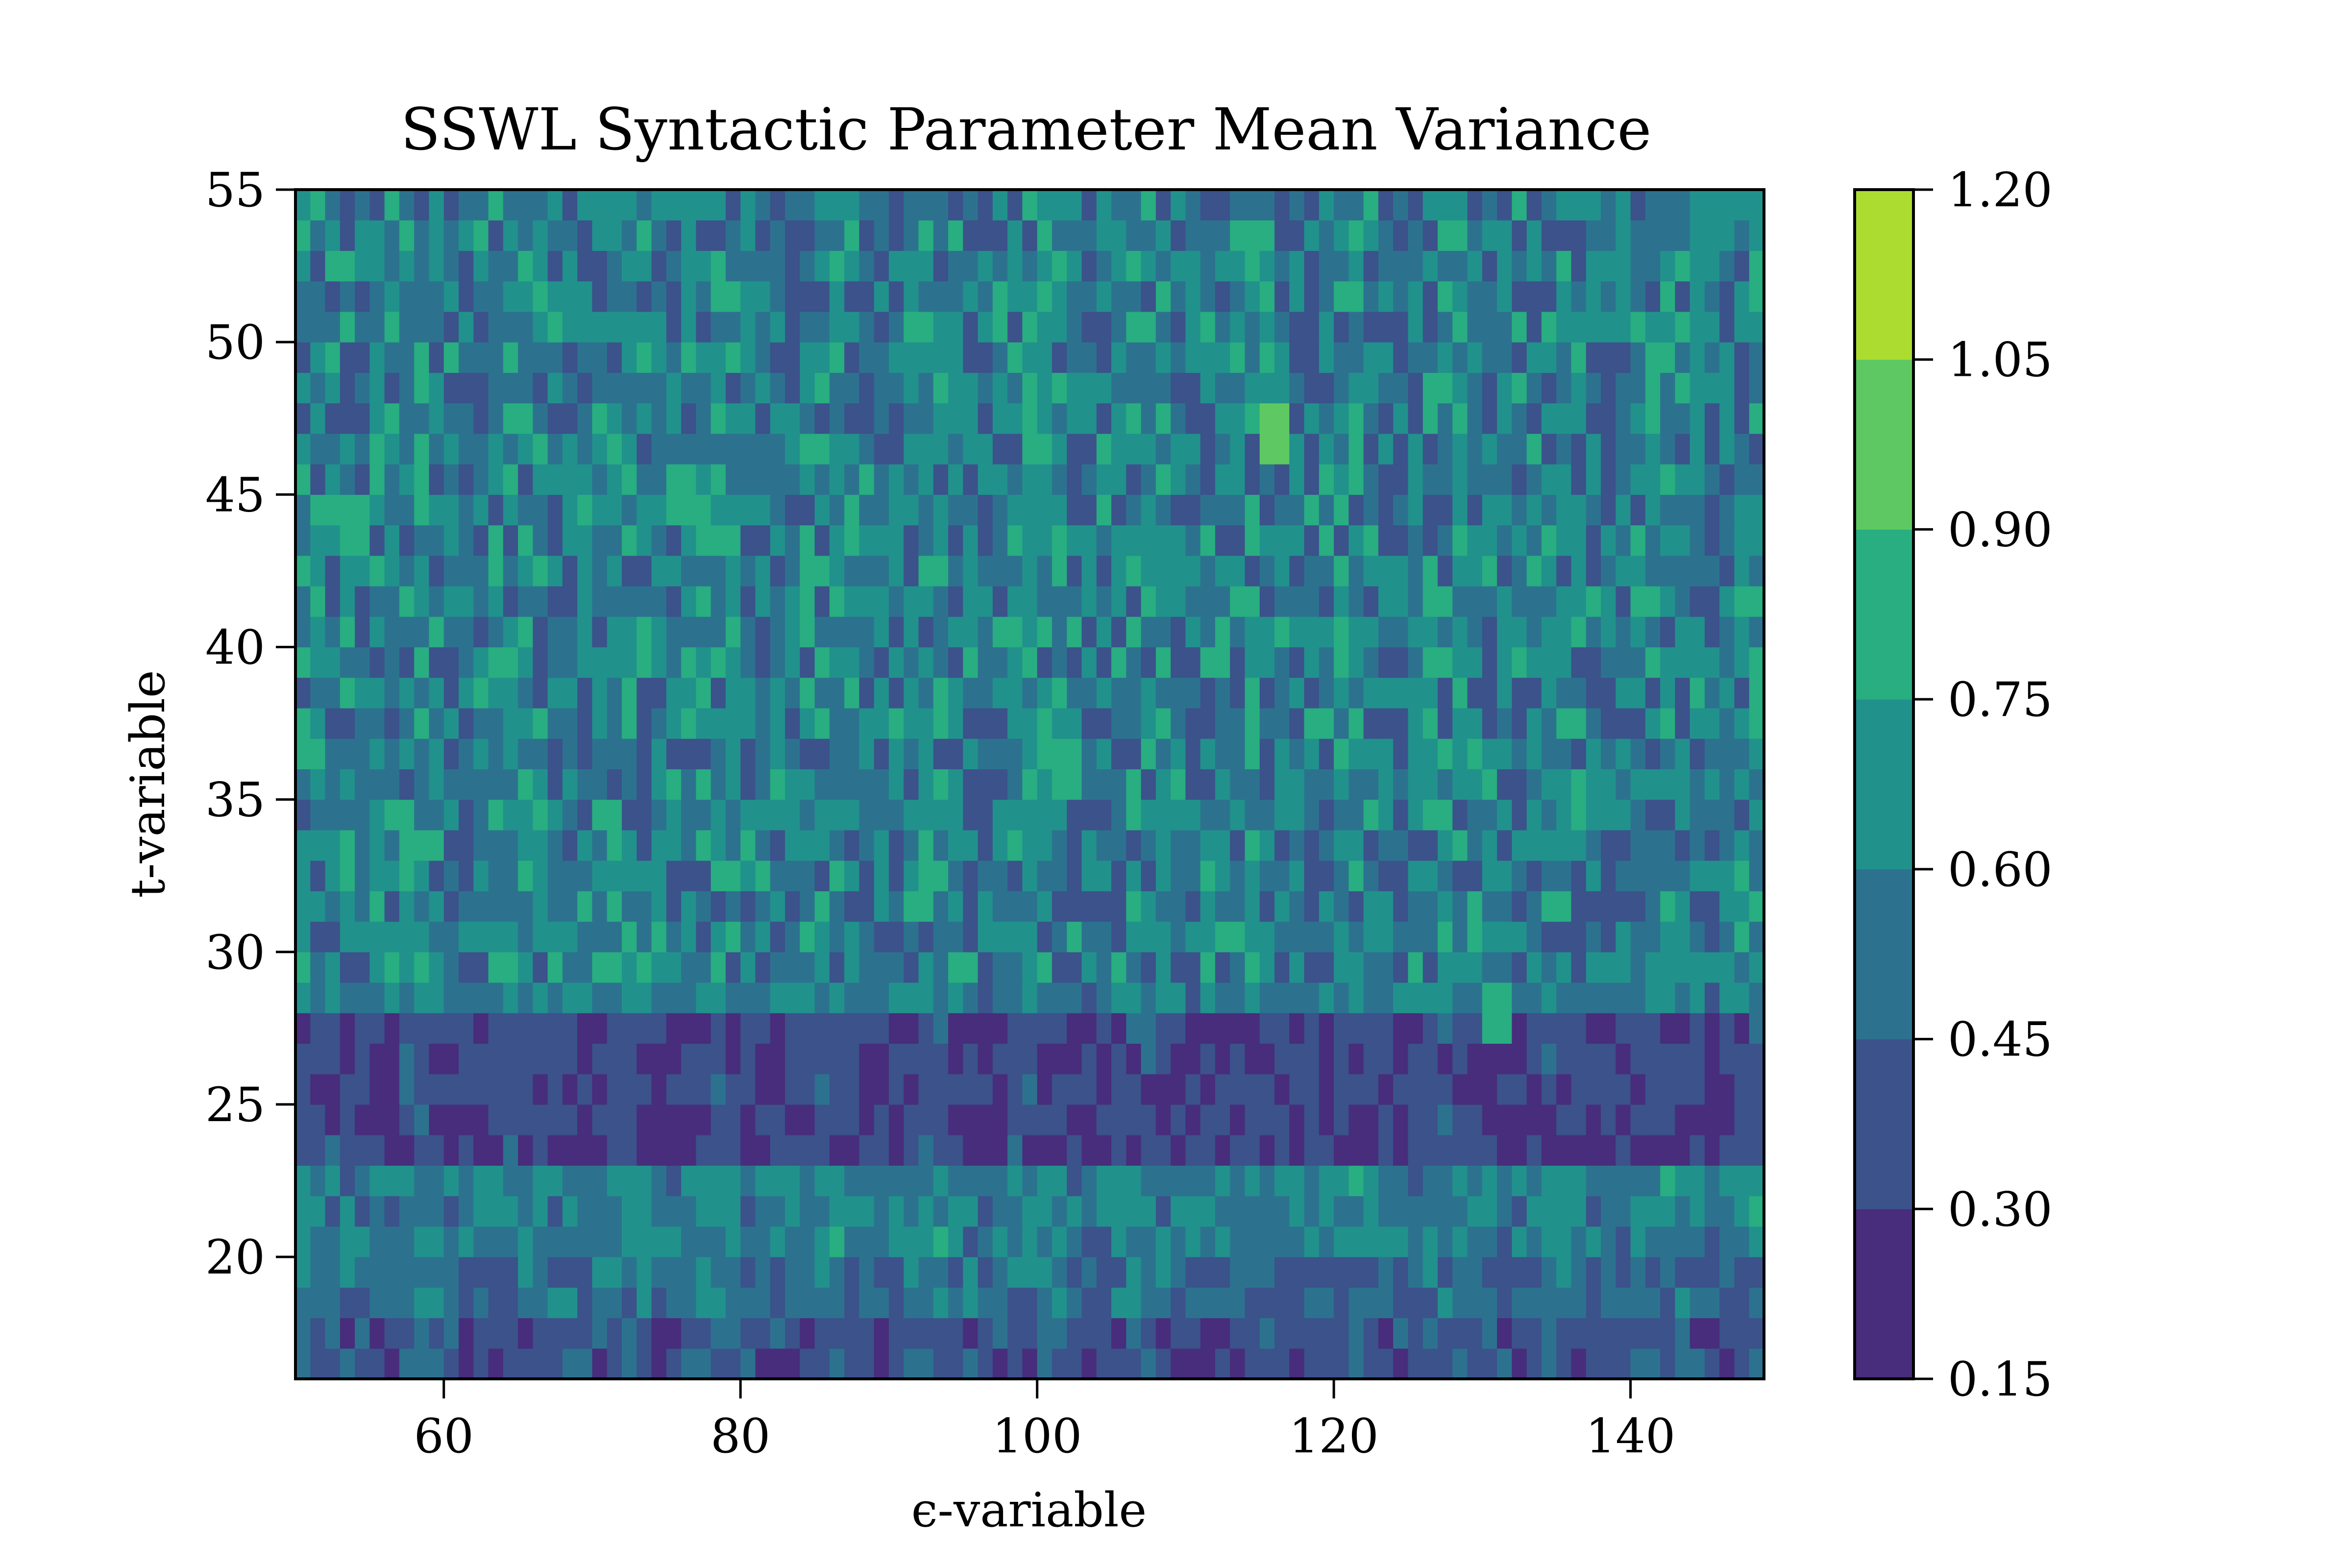  I want to click on y-tick-label: 45, so click(235, 494).